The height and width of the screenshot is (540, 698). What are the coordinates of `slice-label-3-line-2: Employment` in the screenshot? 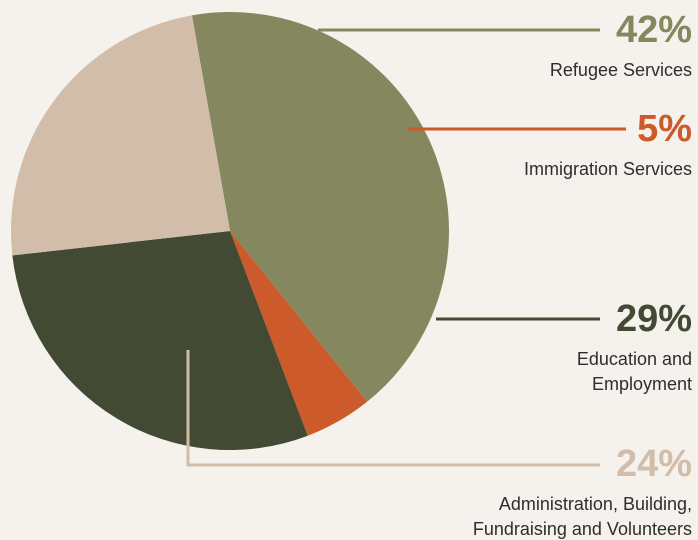 It's located at (642, 384).